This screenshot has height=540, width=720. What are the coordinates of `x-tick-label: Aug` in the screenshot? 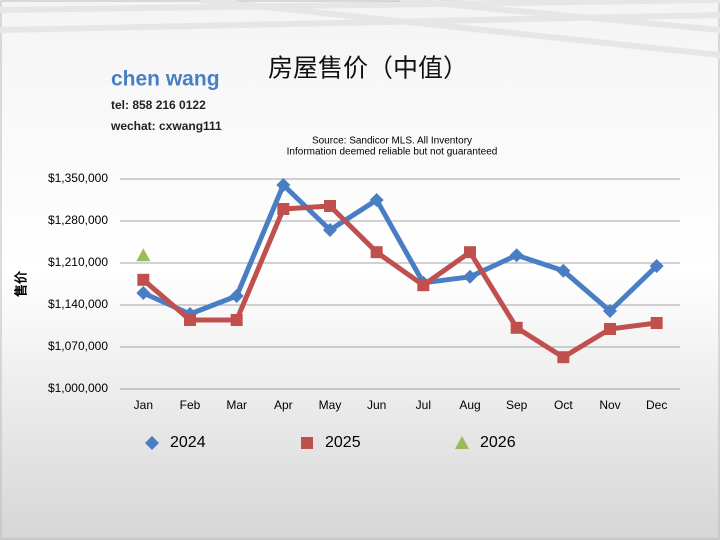 It's located at (469, 405).